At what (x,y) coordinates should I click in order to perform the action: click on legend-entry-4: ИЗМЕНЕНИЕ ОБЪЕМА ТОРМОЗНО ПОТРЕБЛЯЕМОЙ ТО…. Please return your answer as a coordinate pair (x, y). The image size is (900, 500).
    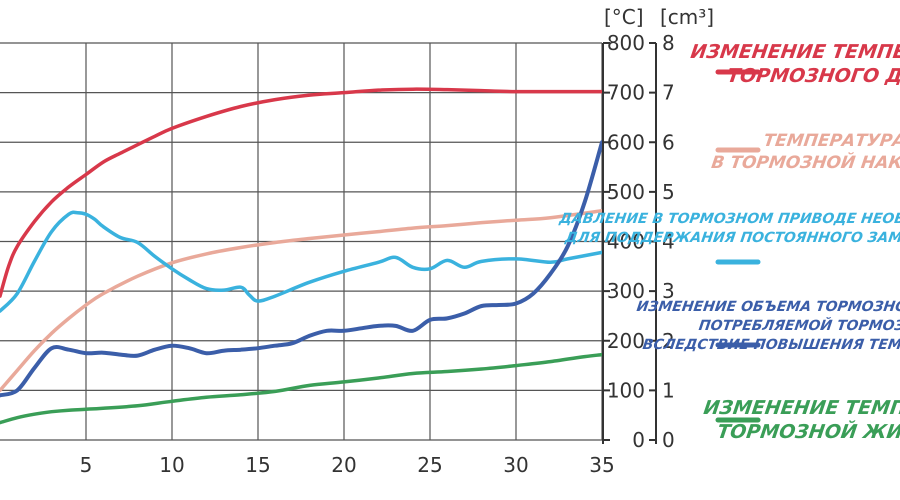
    Looking at the image, I should click on (765, 326).